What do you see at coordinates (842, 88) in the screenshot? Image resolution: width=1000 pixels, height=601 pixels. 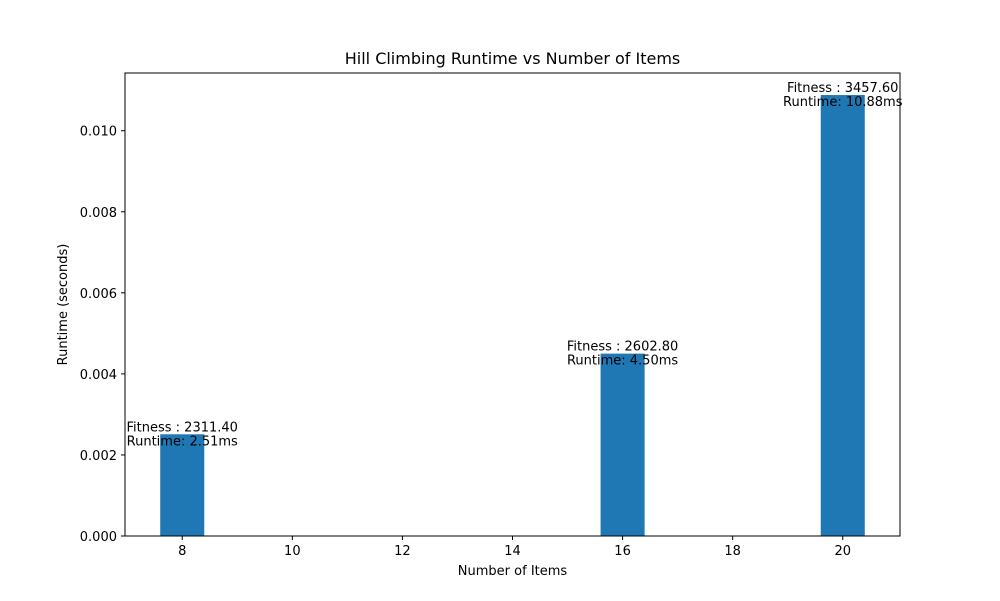 I see `bar-fitness-label: Fitness : 3457.60` at bounding box center [842, 88].